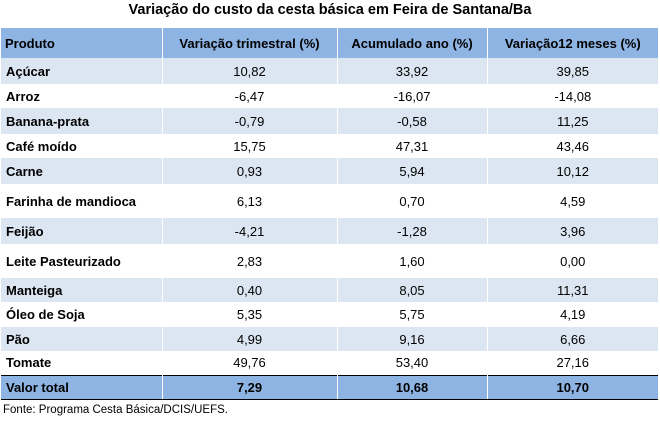  Describe the element at coordinates (411, 261) in the screenshot. I see `cell-value: 1,60` at that location.